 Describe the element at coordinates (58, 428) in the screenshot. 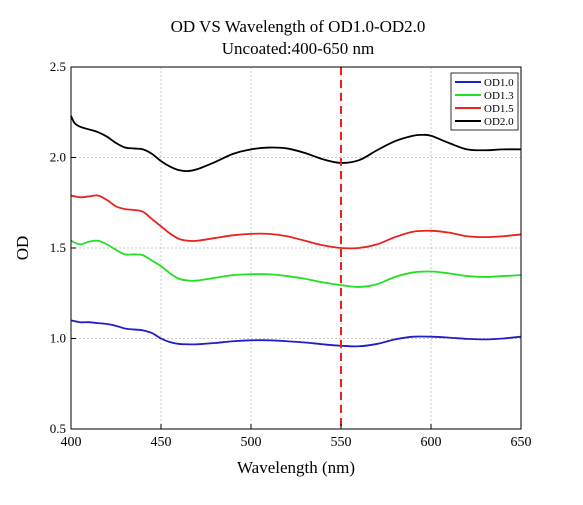

I see `y-tick-label: 0.5` at that location.